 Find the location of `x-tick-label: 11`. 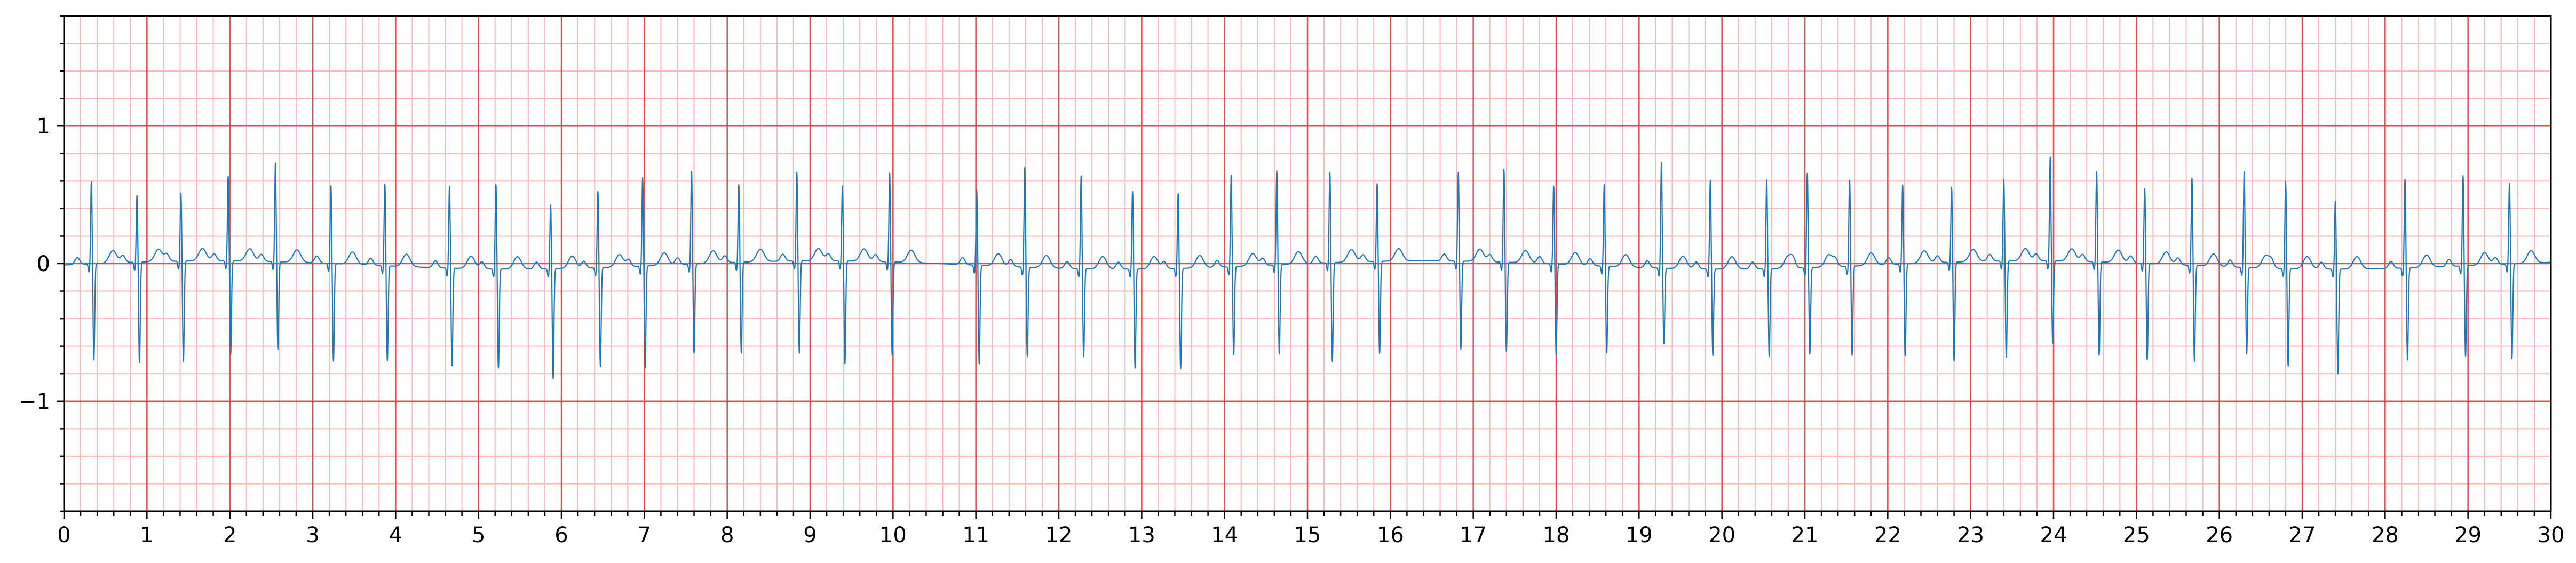

x-tick-label: 11 is located at coordinates (975, 535).